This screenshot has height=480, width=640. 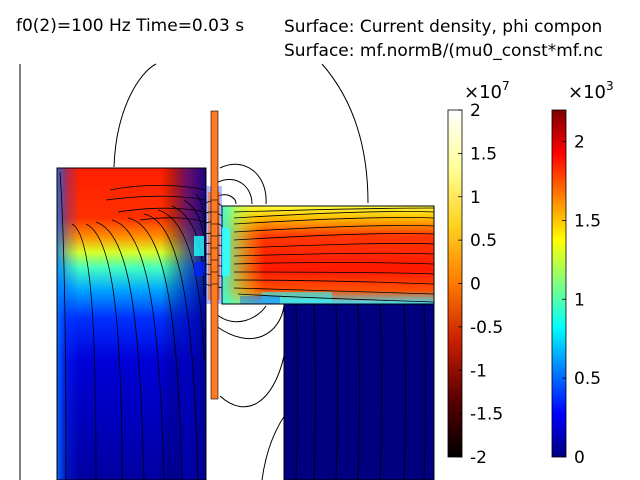 What do you see at coordinates (328, 255) in the screenshot?
I see `right-conductor` at bounding box center [328, 255].